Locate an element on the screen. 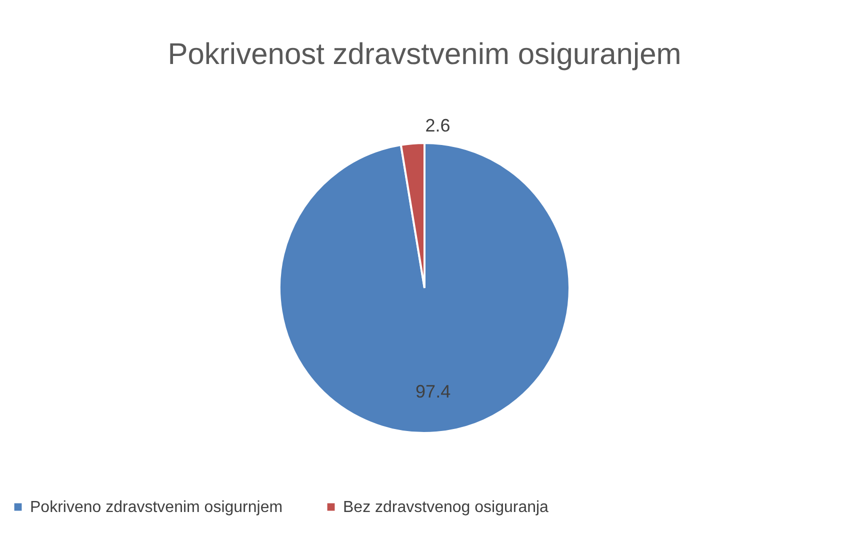 The width and height of the screenshot is (849, 535). legend-label: Bez zdravstvenog osiguranja is located at coordinates (446, 507).